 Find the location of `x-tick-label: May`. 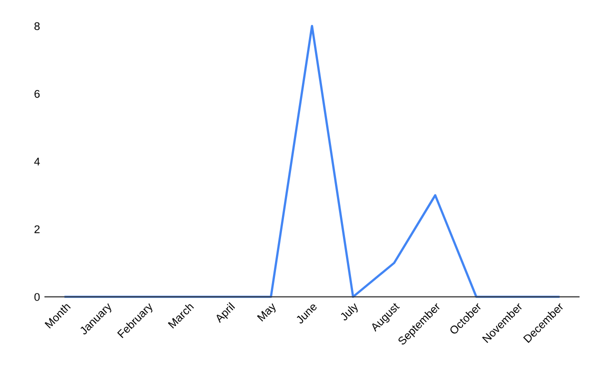

x-tick-label: May is located at coordinates (267, 313).